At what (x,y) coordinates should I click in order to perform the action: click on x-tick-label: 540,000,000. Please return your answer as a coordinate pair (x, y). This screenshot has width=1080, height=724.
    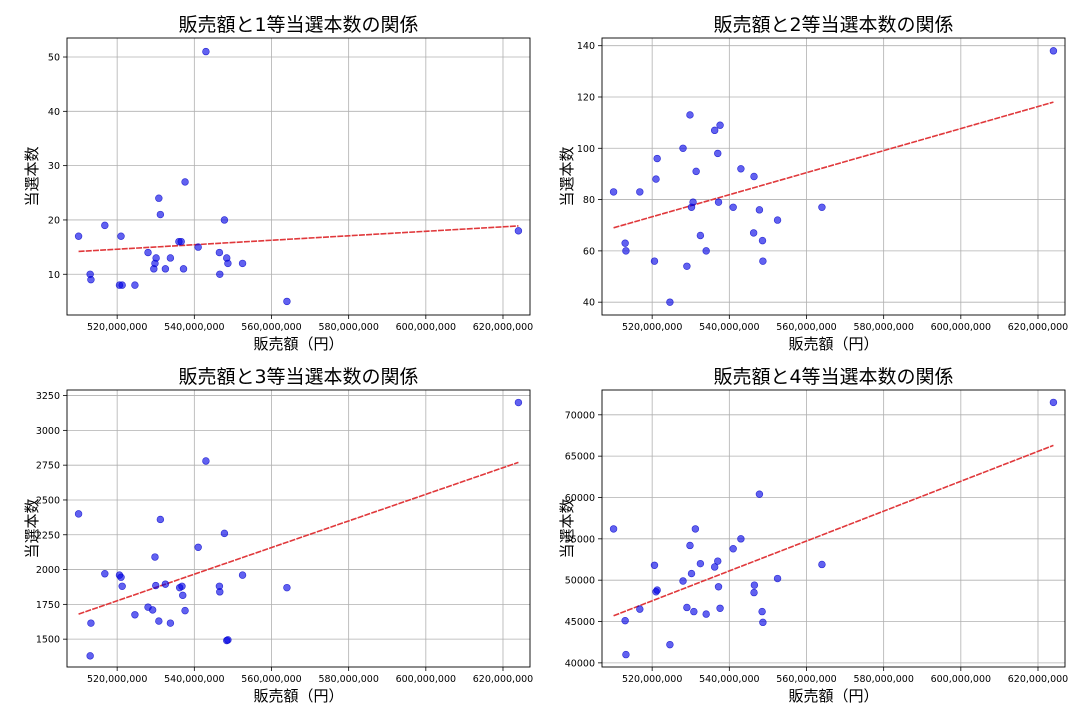
    Looking at the image, I should click on (194, 679).